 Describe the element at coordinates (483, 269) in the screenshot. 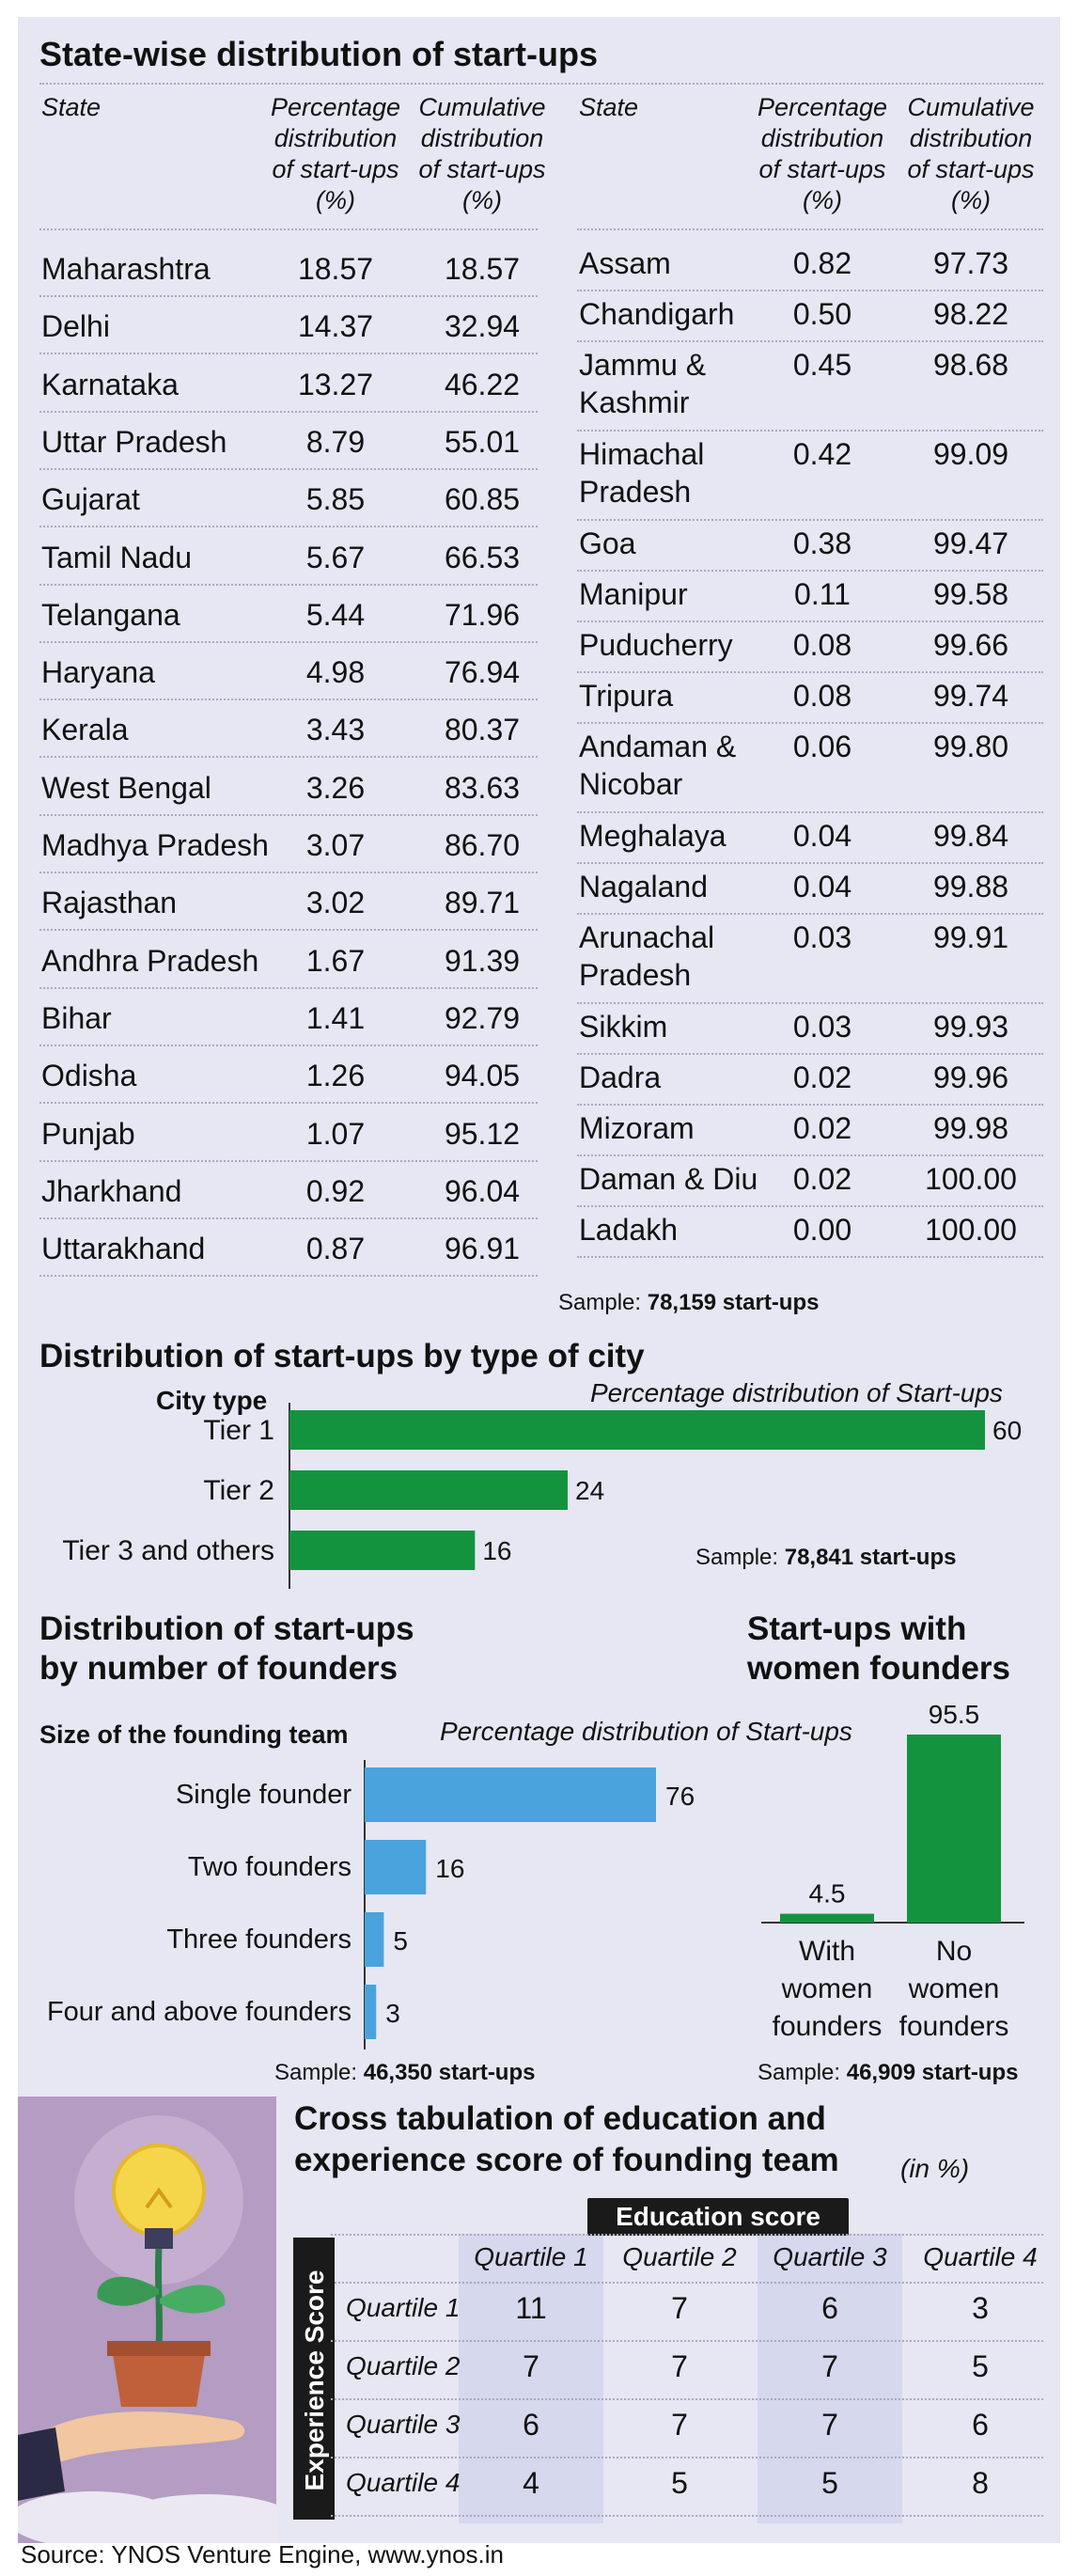

I see `state-cumulative: 18.57` at that location.